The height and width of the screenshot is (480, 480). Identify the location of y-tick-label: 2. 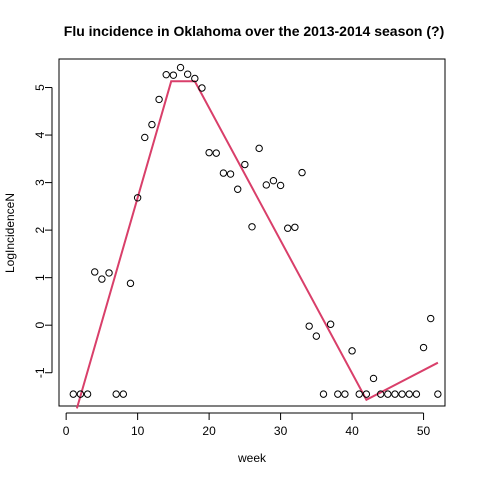
(40, 229).